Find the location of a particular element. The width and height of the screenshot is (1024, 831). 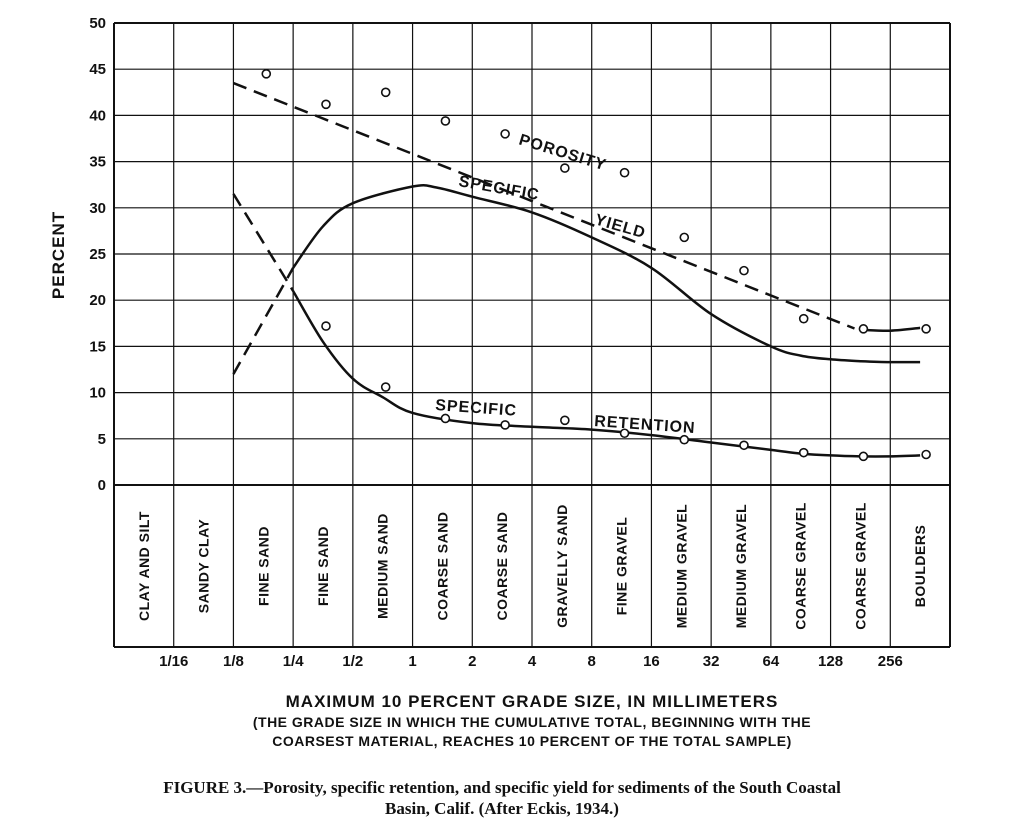

x-tick-label: 2 is located at coordinates (472, 661).